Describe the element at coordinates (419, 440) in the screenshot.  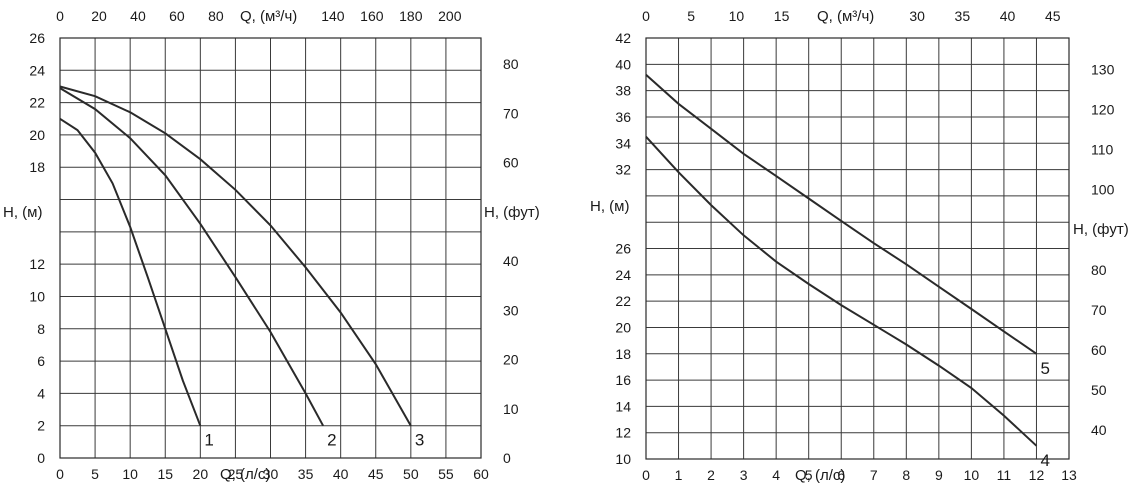
I see `series-3-label: 3` at that location.